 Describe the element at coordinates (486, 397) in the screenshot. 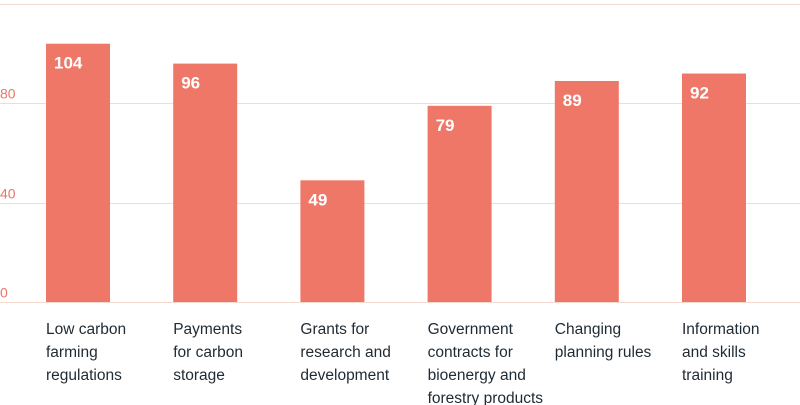

I see `category-label-line: forestry products` at that location.